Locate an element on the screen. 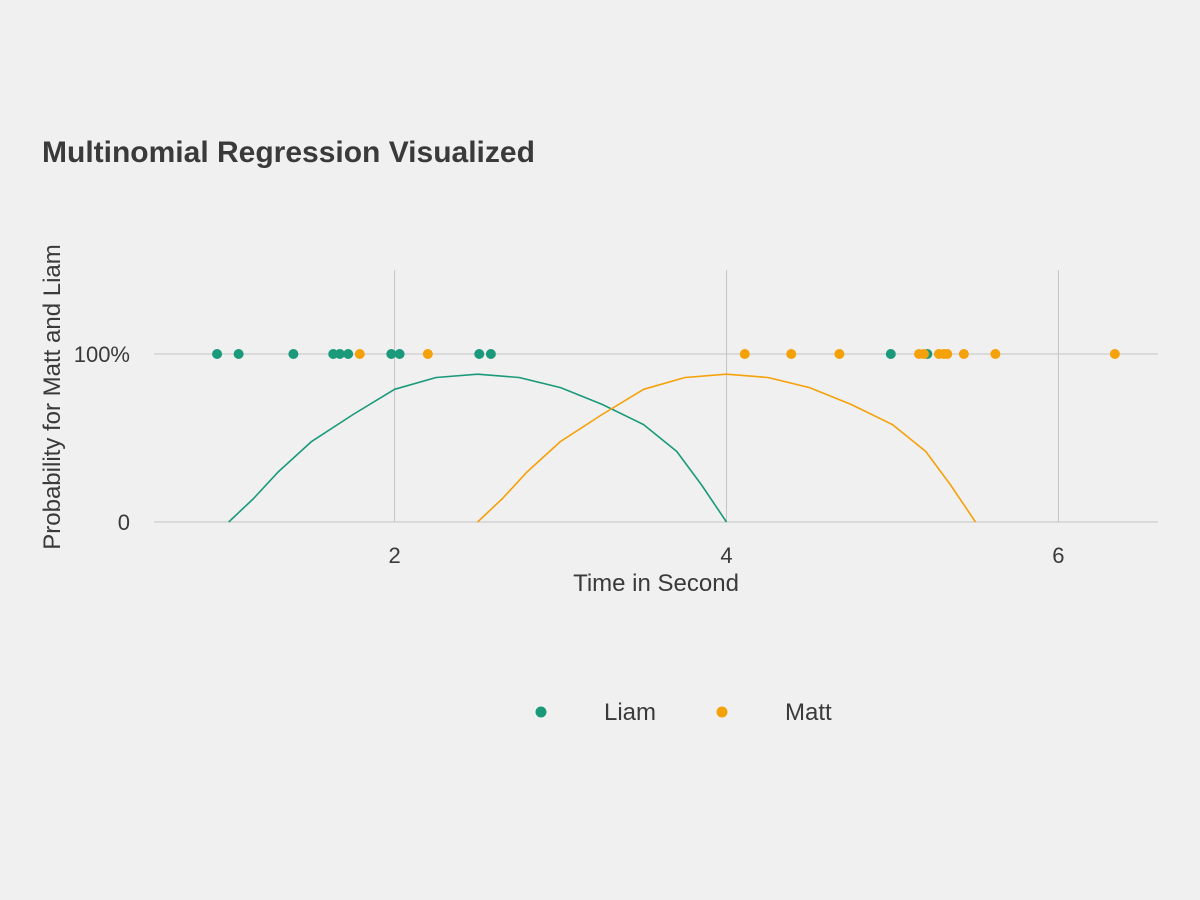  x-tick-label: 2 is located at coordinates (395, 555).